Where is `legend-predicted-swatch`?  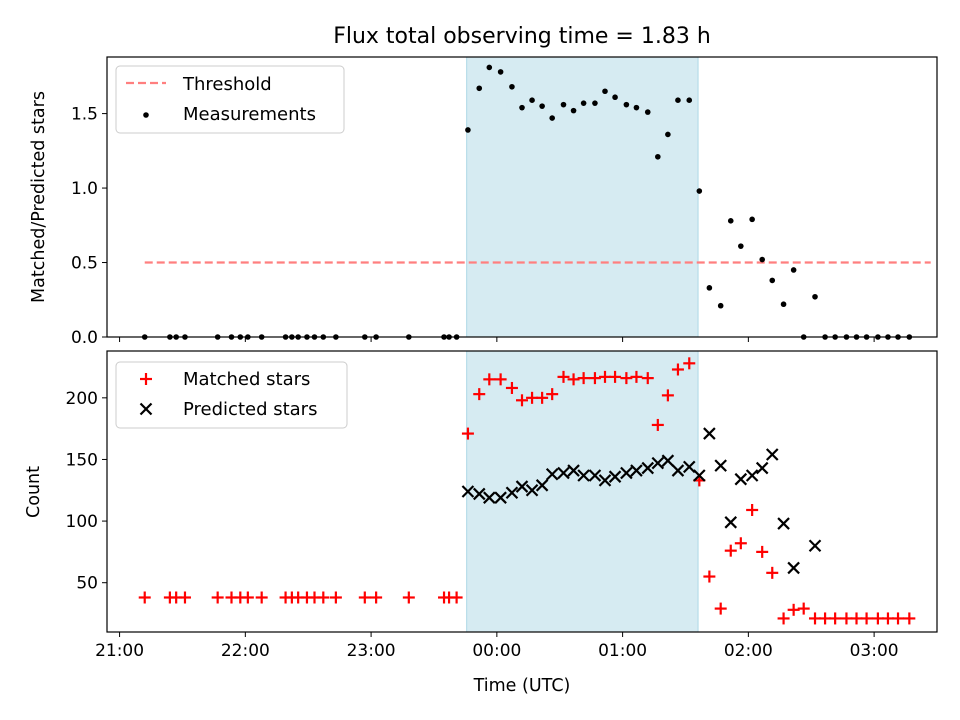 legend-predicted-swatch is located at coordinates (146, 409).